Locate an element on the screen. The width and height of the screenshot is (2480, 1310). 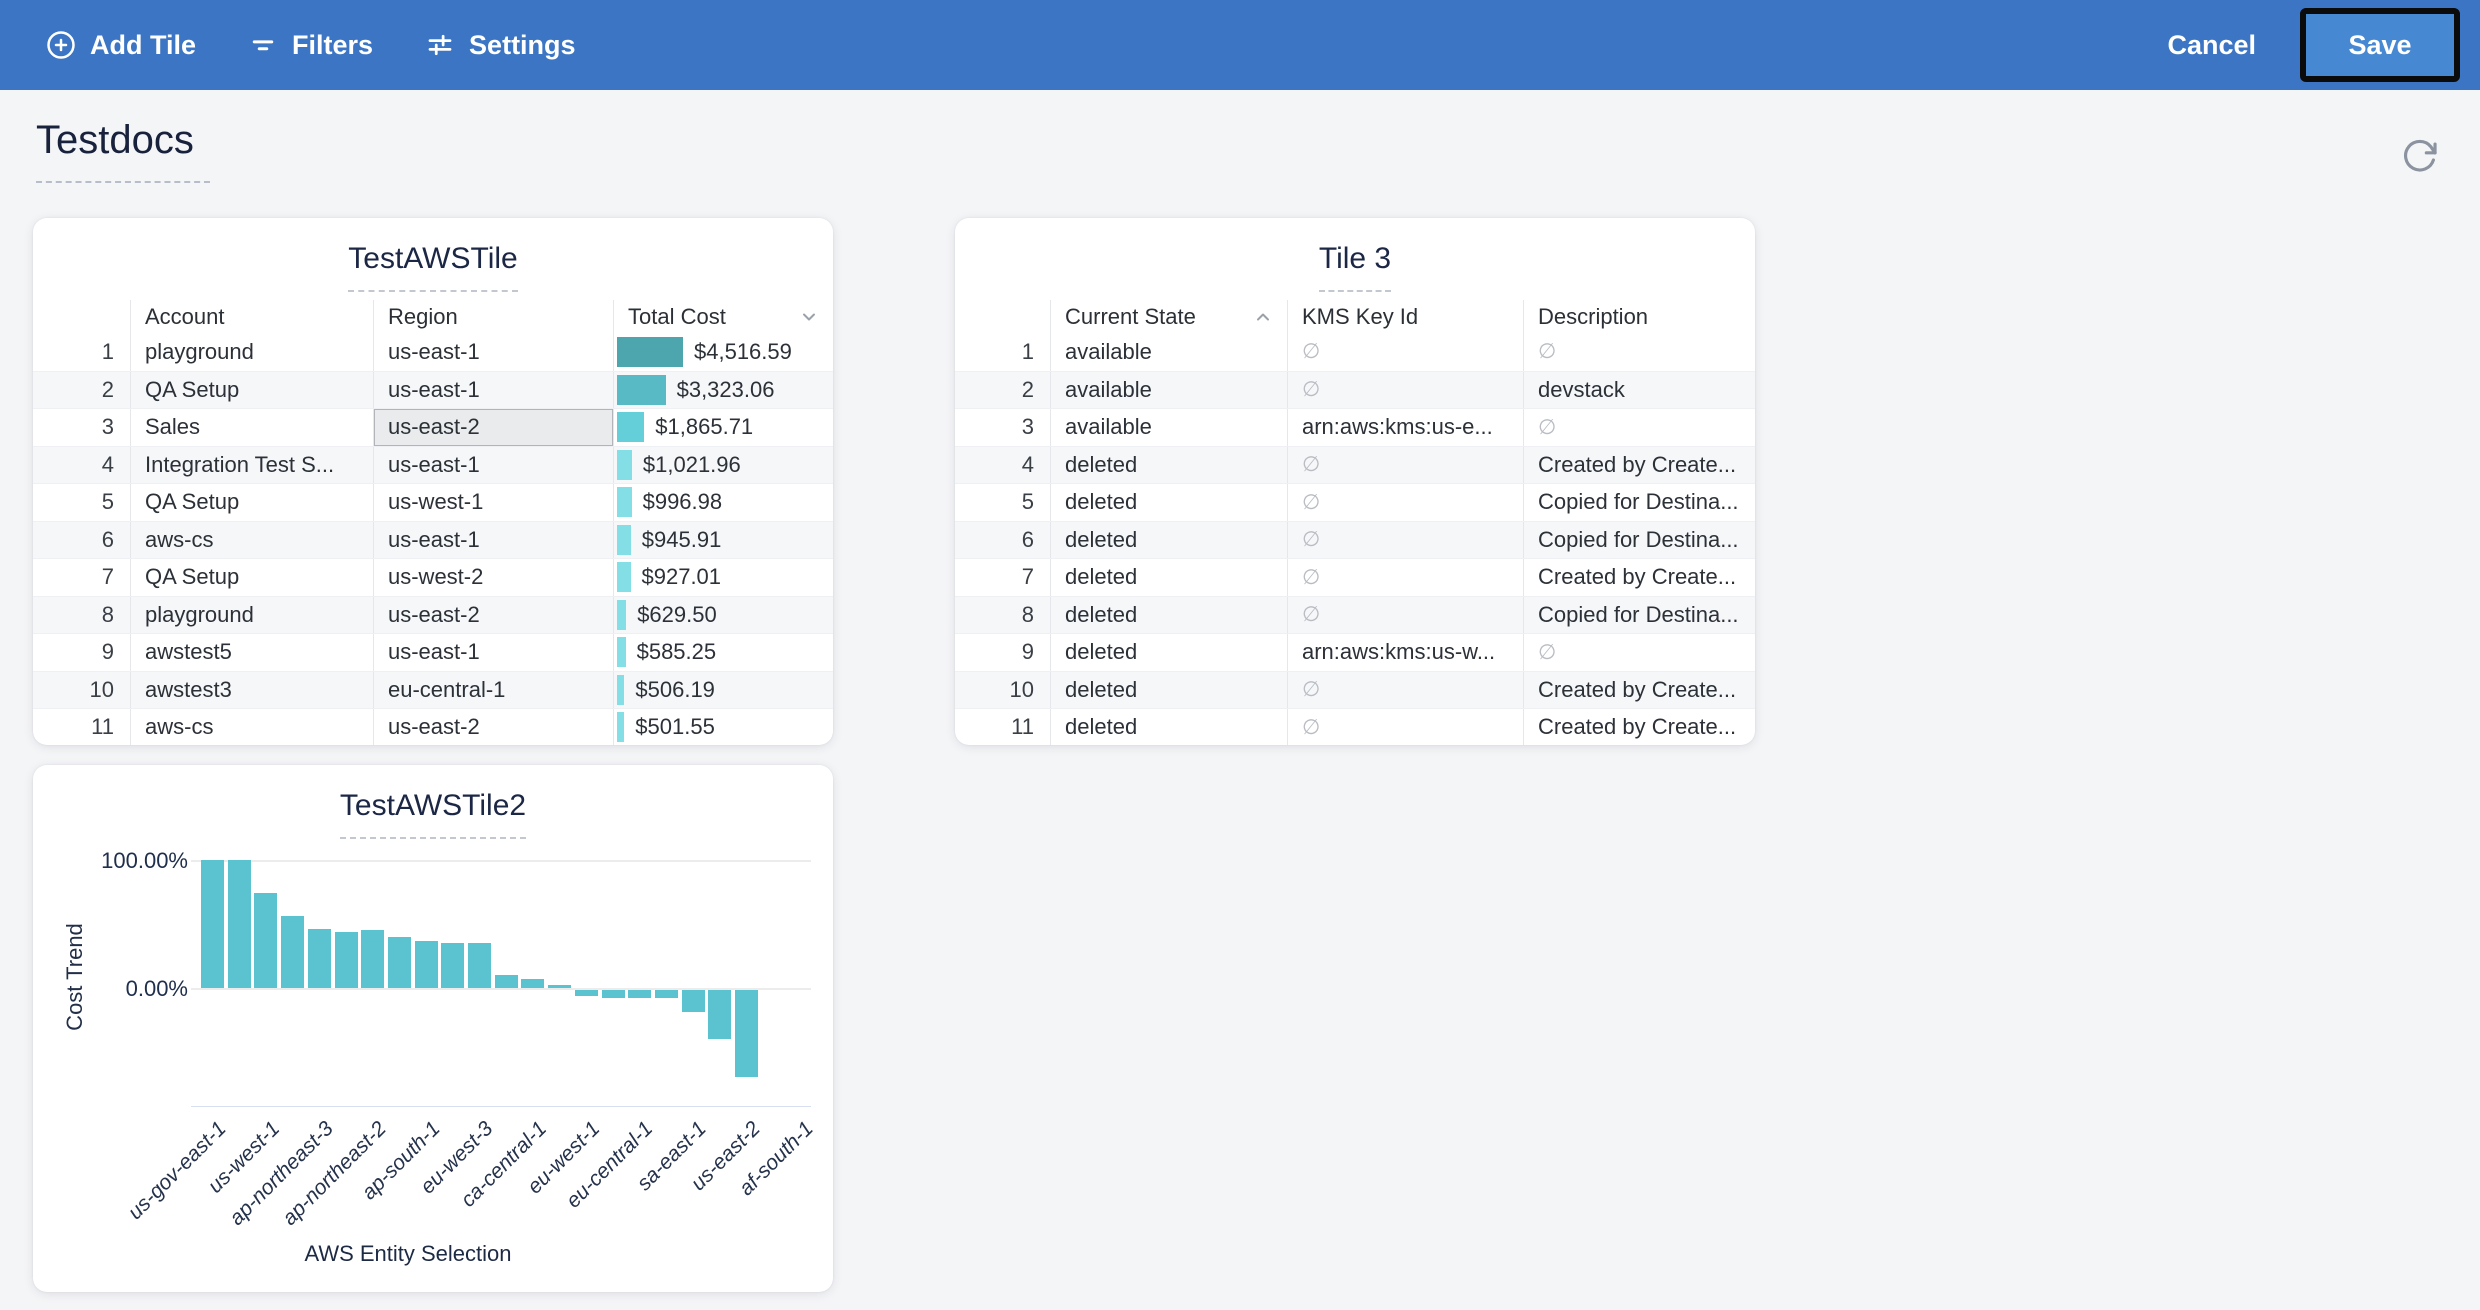
table-row: 1 available ∅ ∅ is located at coordinates (1355, 352).